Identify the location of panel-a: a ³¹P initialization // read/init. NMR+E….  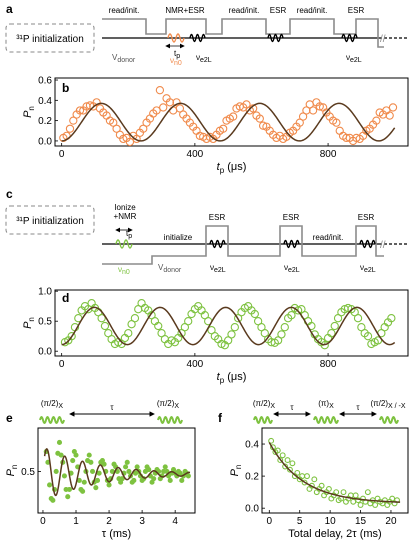
(206, 34).